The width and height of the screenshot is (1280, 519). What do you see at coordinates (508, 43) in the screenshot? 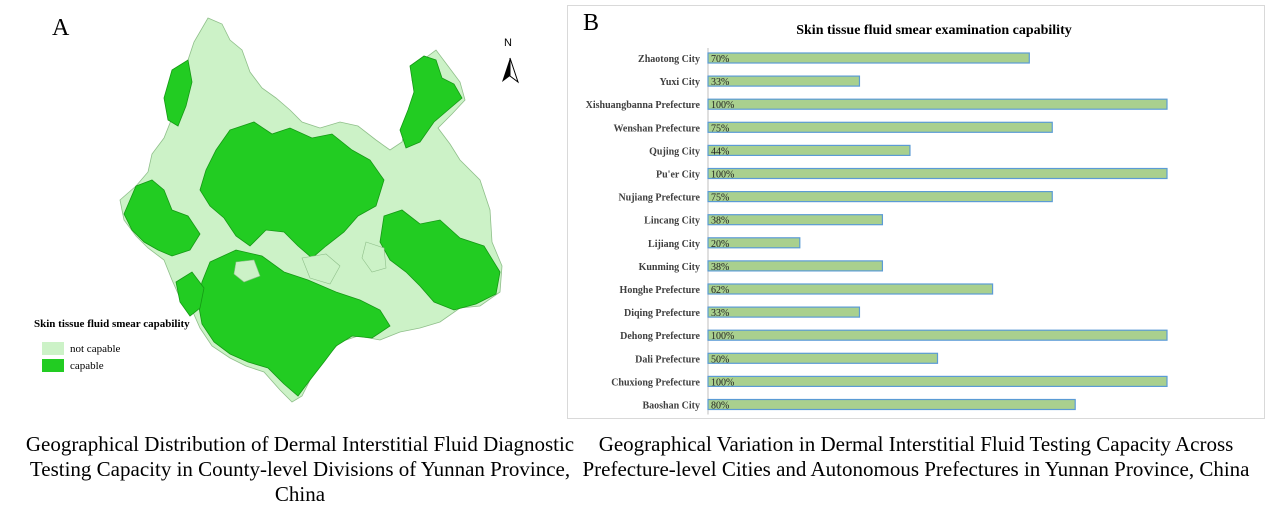
I see `north-label: N` at bounding box center [508, 43].